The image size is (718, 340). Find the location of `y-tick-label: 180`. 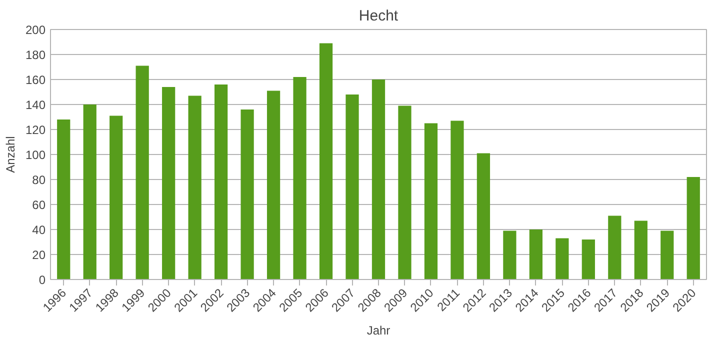

y-tick-label: 180 is located at coordinates (35, 55).